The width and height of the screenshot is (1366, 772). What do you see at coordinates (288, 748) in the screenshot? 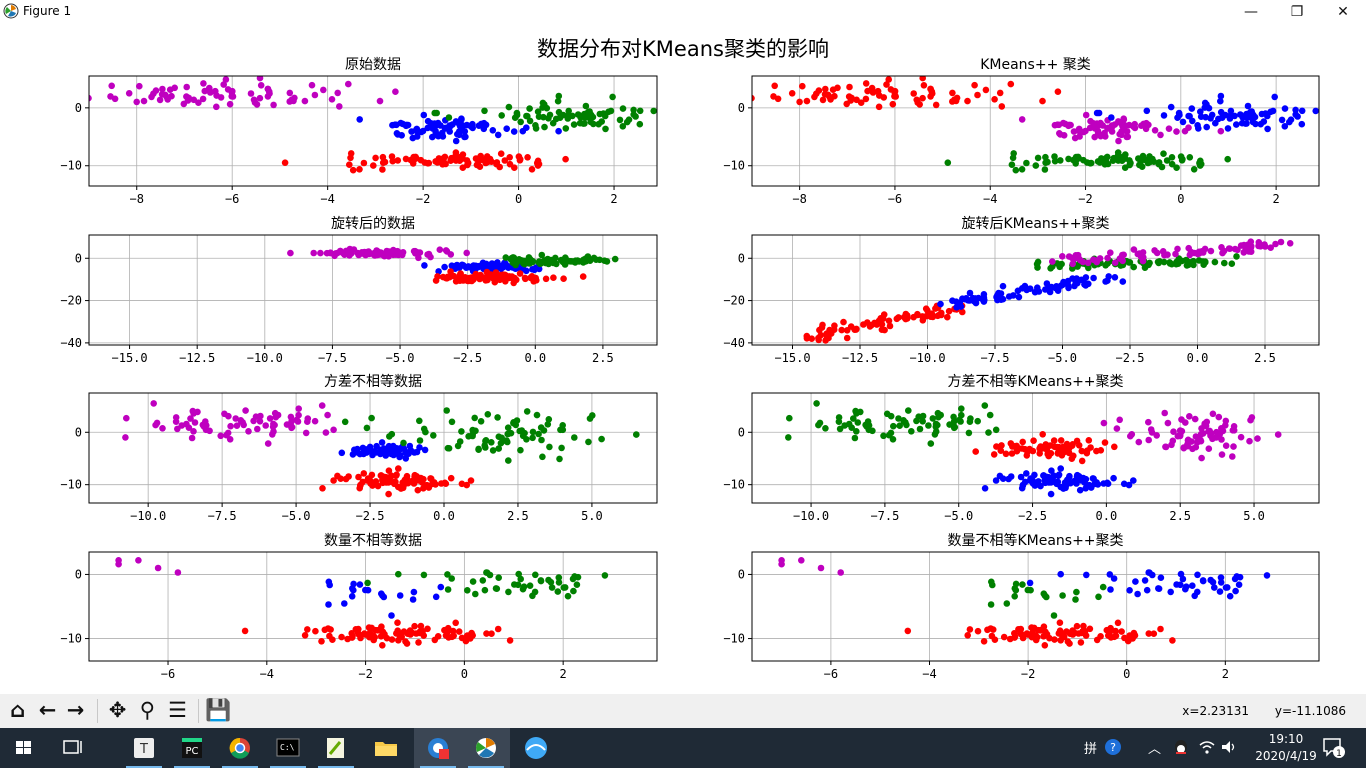
I see `taskbar-terminal: C:\` at bounding box center [288, 748].